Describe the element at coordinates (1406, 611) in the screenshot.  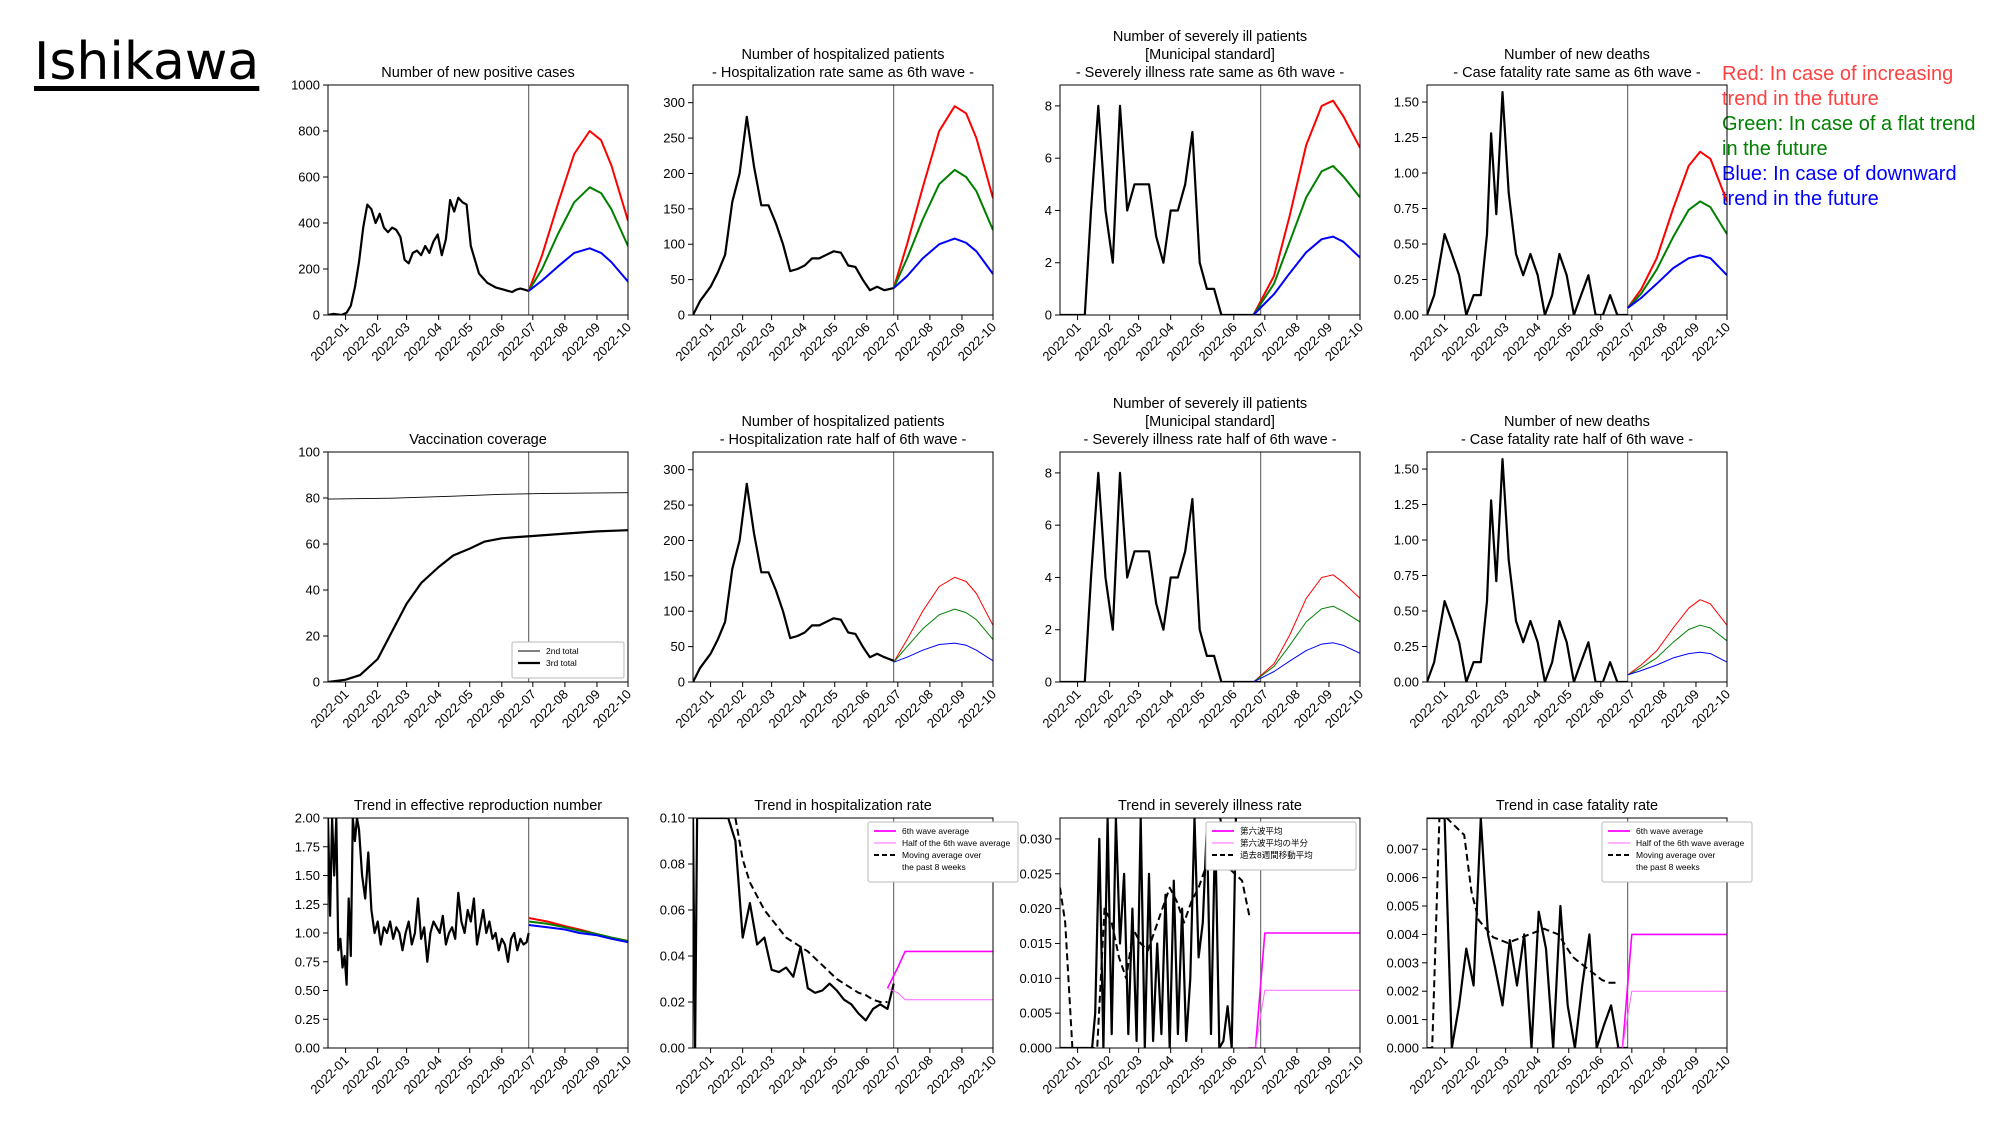
I see `y-tick-label: 0.50` at that location.